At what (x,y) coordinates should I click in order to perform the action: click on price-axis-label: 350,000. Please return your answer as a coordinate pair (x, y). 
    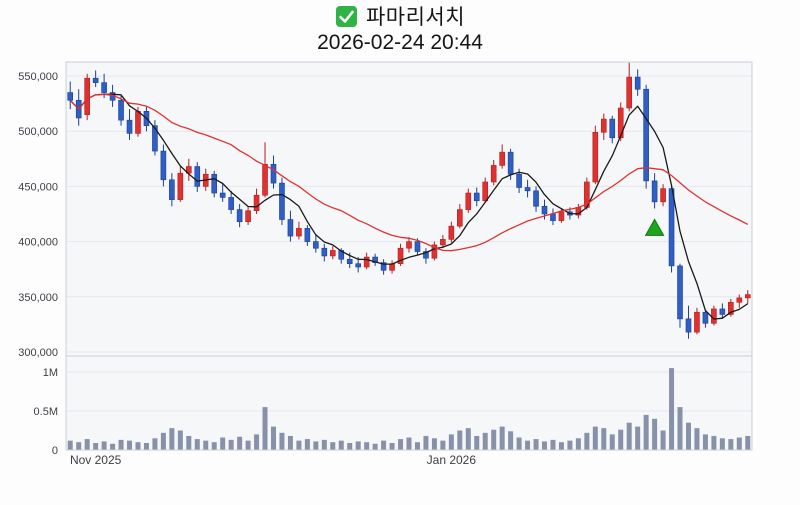
    Looking at the image, I should click on (38, 298).